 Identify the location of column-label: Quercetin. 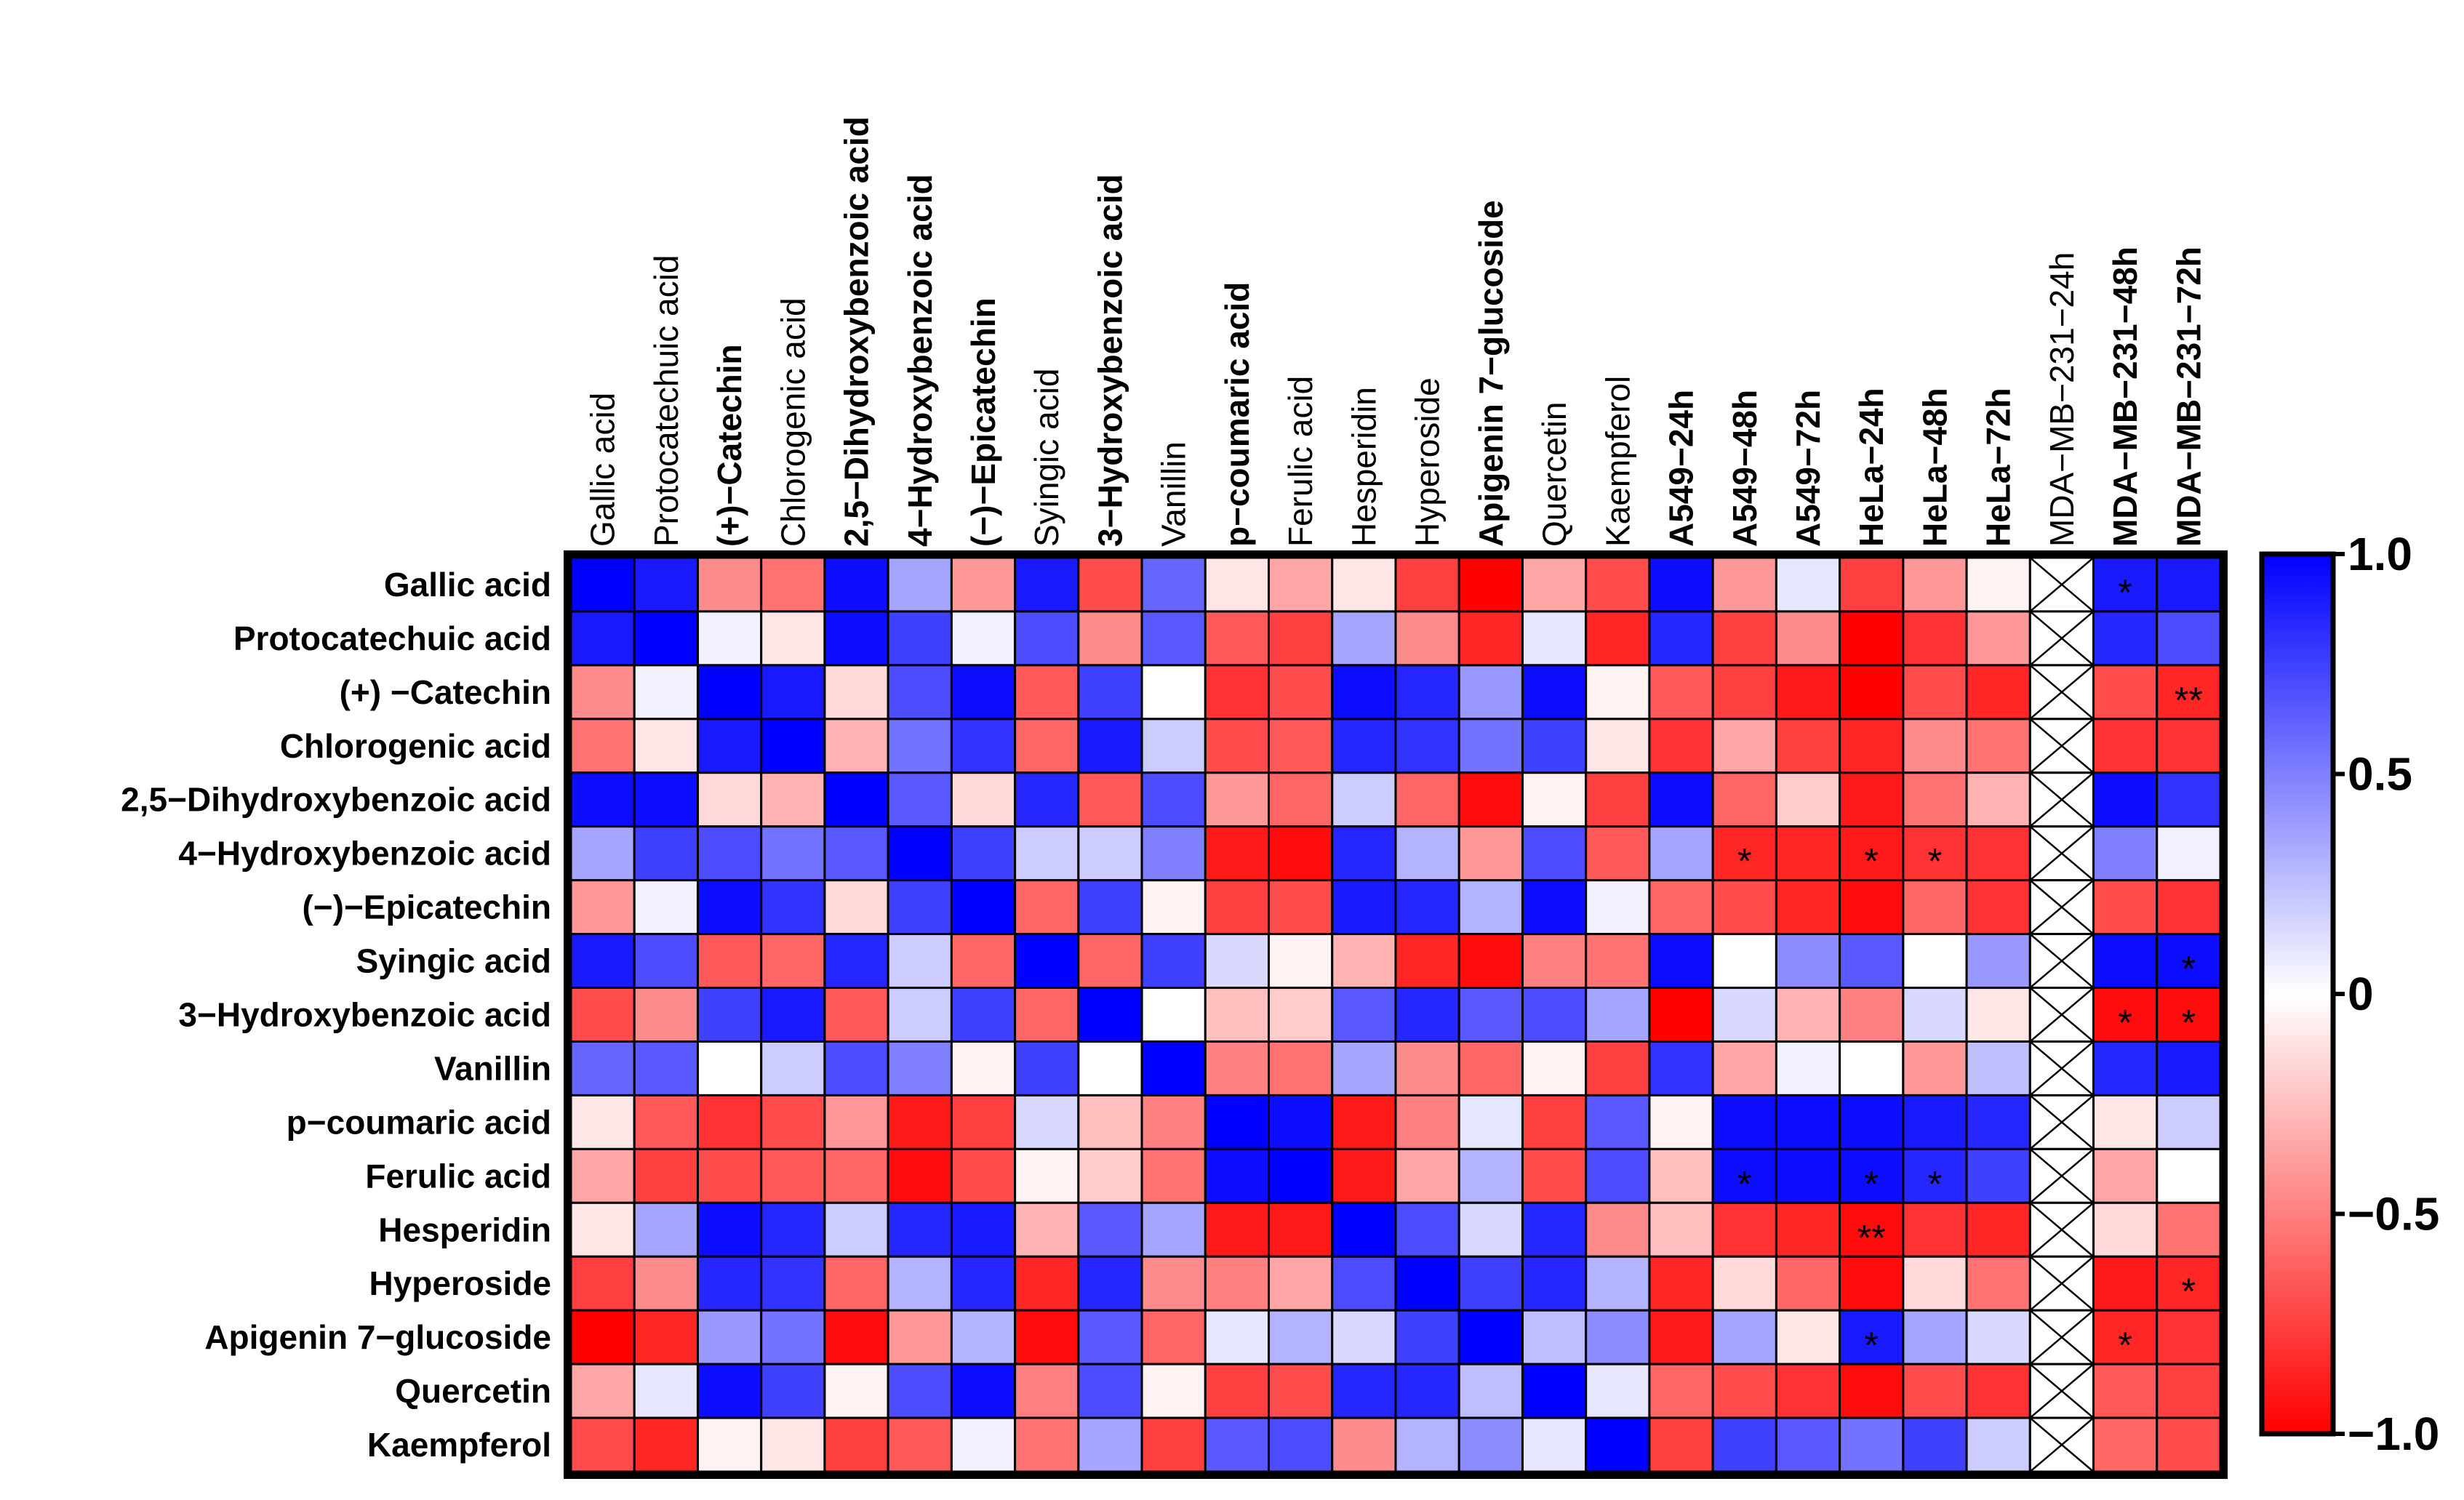
(1554, 474).